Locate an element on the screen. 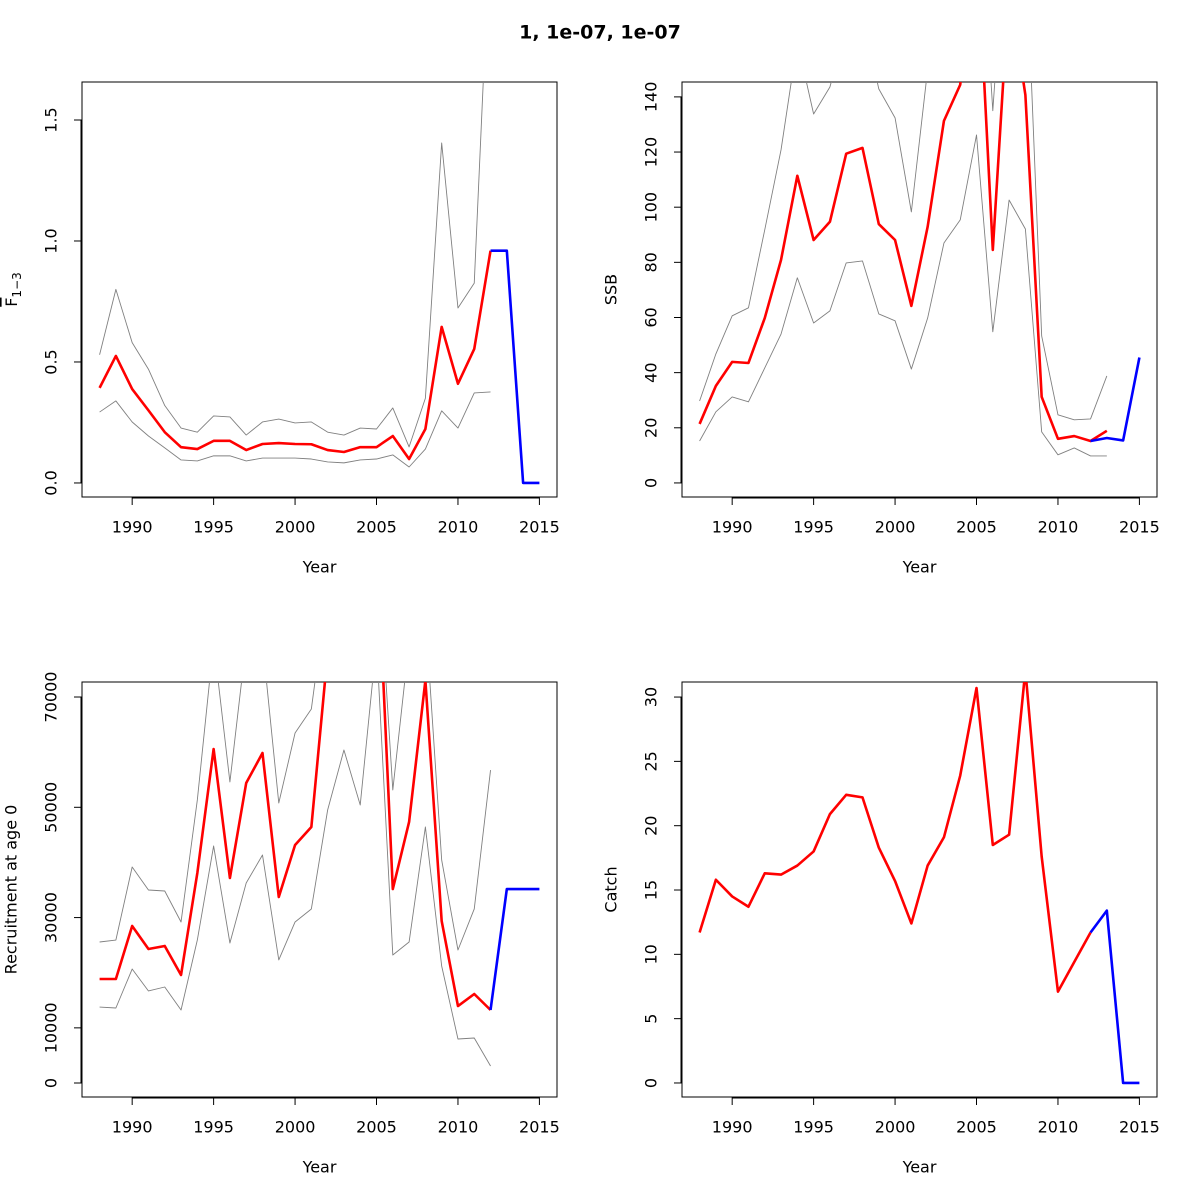 The height and width of the screenshot is (1200, 1200). y-tick-label: 50000 is located at coordinates (51, 807).